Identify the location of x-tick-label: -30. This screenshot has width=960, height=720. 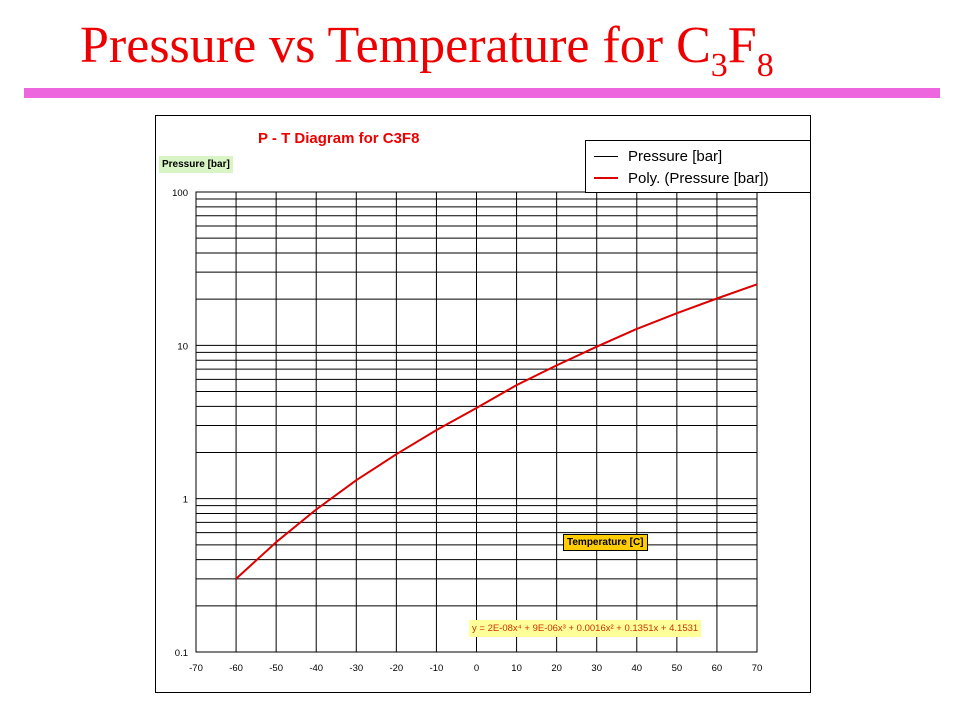
(356, 668).